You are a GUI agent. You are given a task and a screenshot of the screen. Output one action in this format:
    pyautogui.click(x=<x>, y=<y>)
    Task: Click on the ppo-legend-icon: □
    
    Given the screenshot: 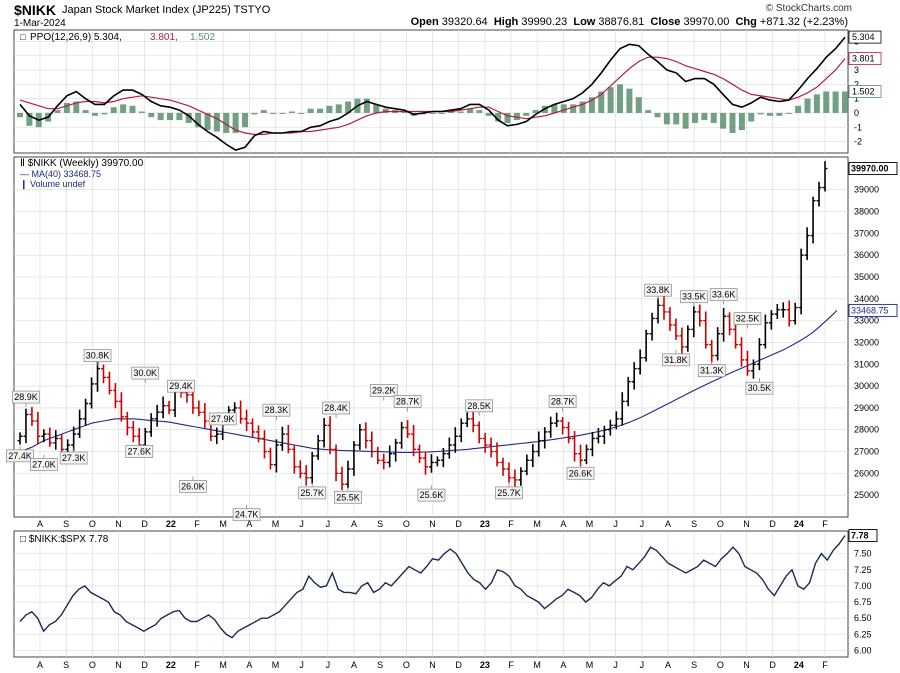 What is the action you would take?
    pyautogui.click(x=23, y=37)
    